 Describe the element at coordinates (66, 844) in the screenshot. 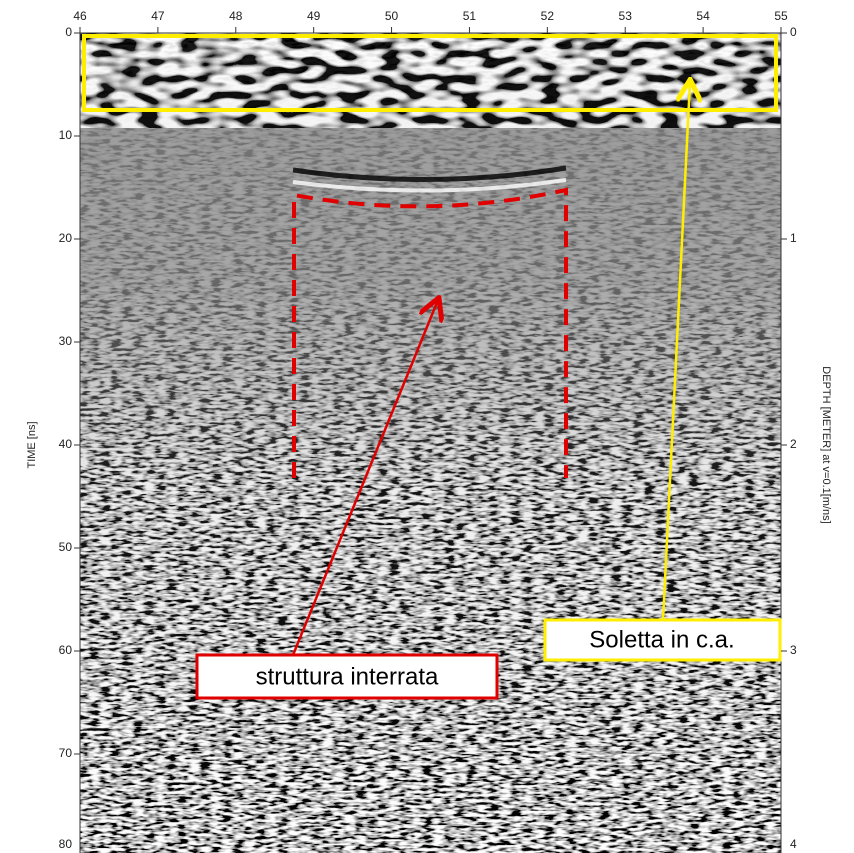

I see `y-tick-label: 80` at that location.